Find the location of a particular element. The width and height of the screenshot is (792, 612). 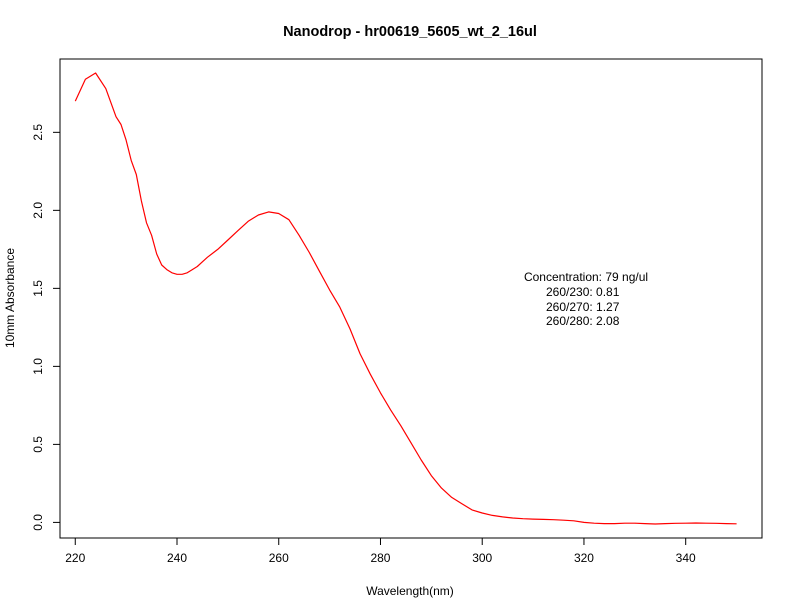

y-tick-label: 0.5 is located at coordinates (38, 444).